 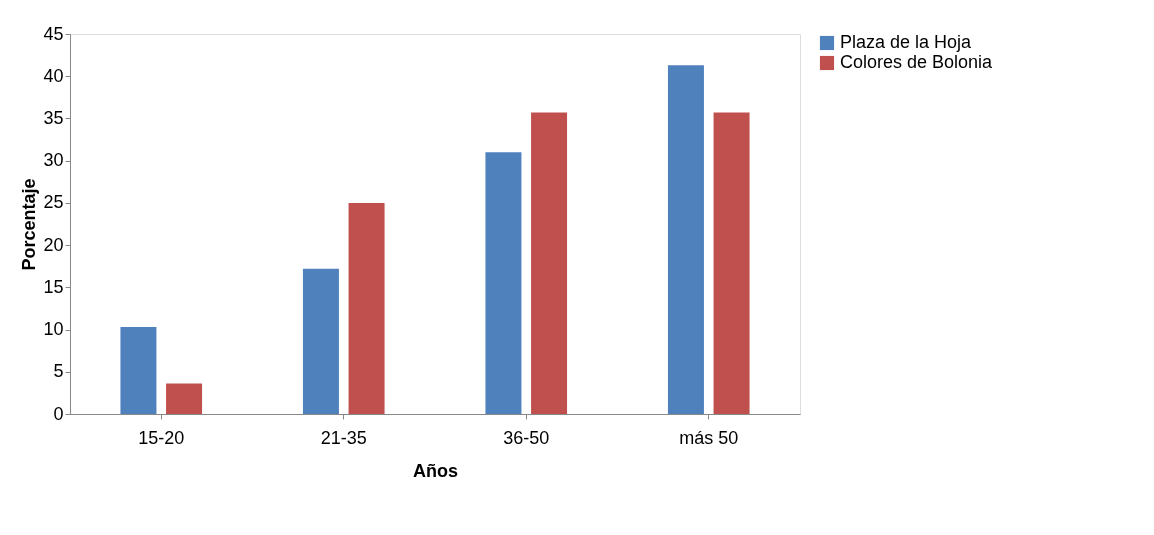 What do you see at coordinates (917, 62) in the screenshot?
I see `legend-label: Colores de Bolonia` at bounding box center [917, 62].